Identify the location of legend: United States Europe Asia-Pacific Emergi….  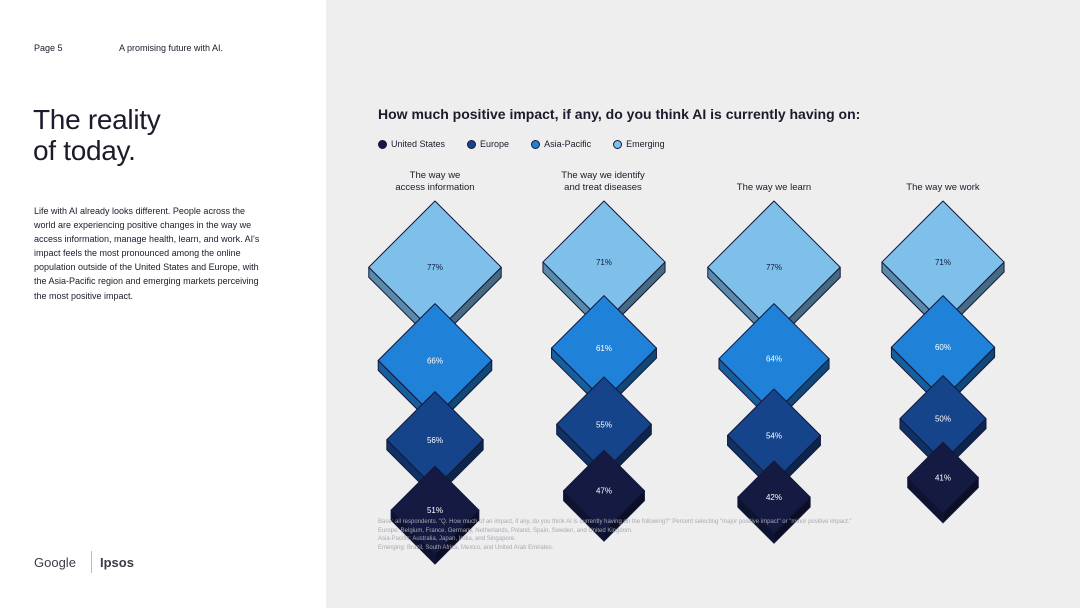
(521, 144).